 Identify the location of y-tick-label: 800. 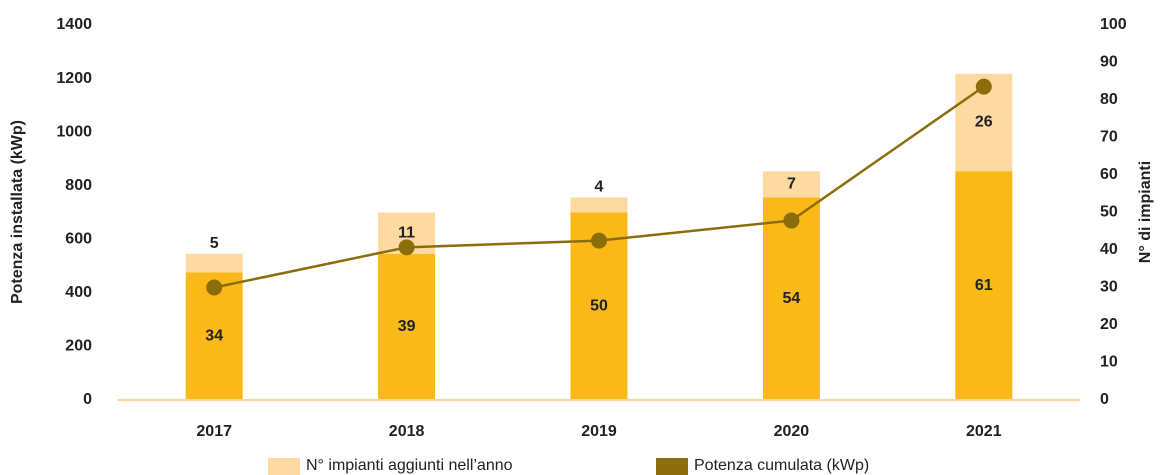
(78, 185).